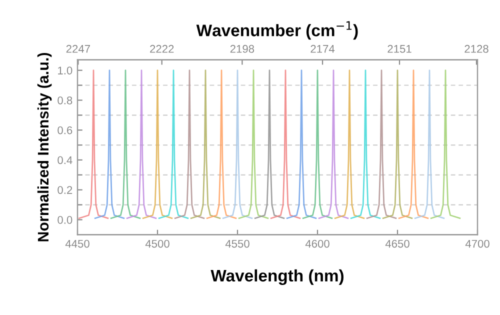  What do you see at coordinates (65, 190) in the screenshot?
I see `y-tick-label: 0.2` at bounding box center [65, 190].